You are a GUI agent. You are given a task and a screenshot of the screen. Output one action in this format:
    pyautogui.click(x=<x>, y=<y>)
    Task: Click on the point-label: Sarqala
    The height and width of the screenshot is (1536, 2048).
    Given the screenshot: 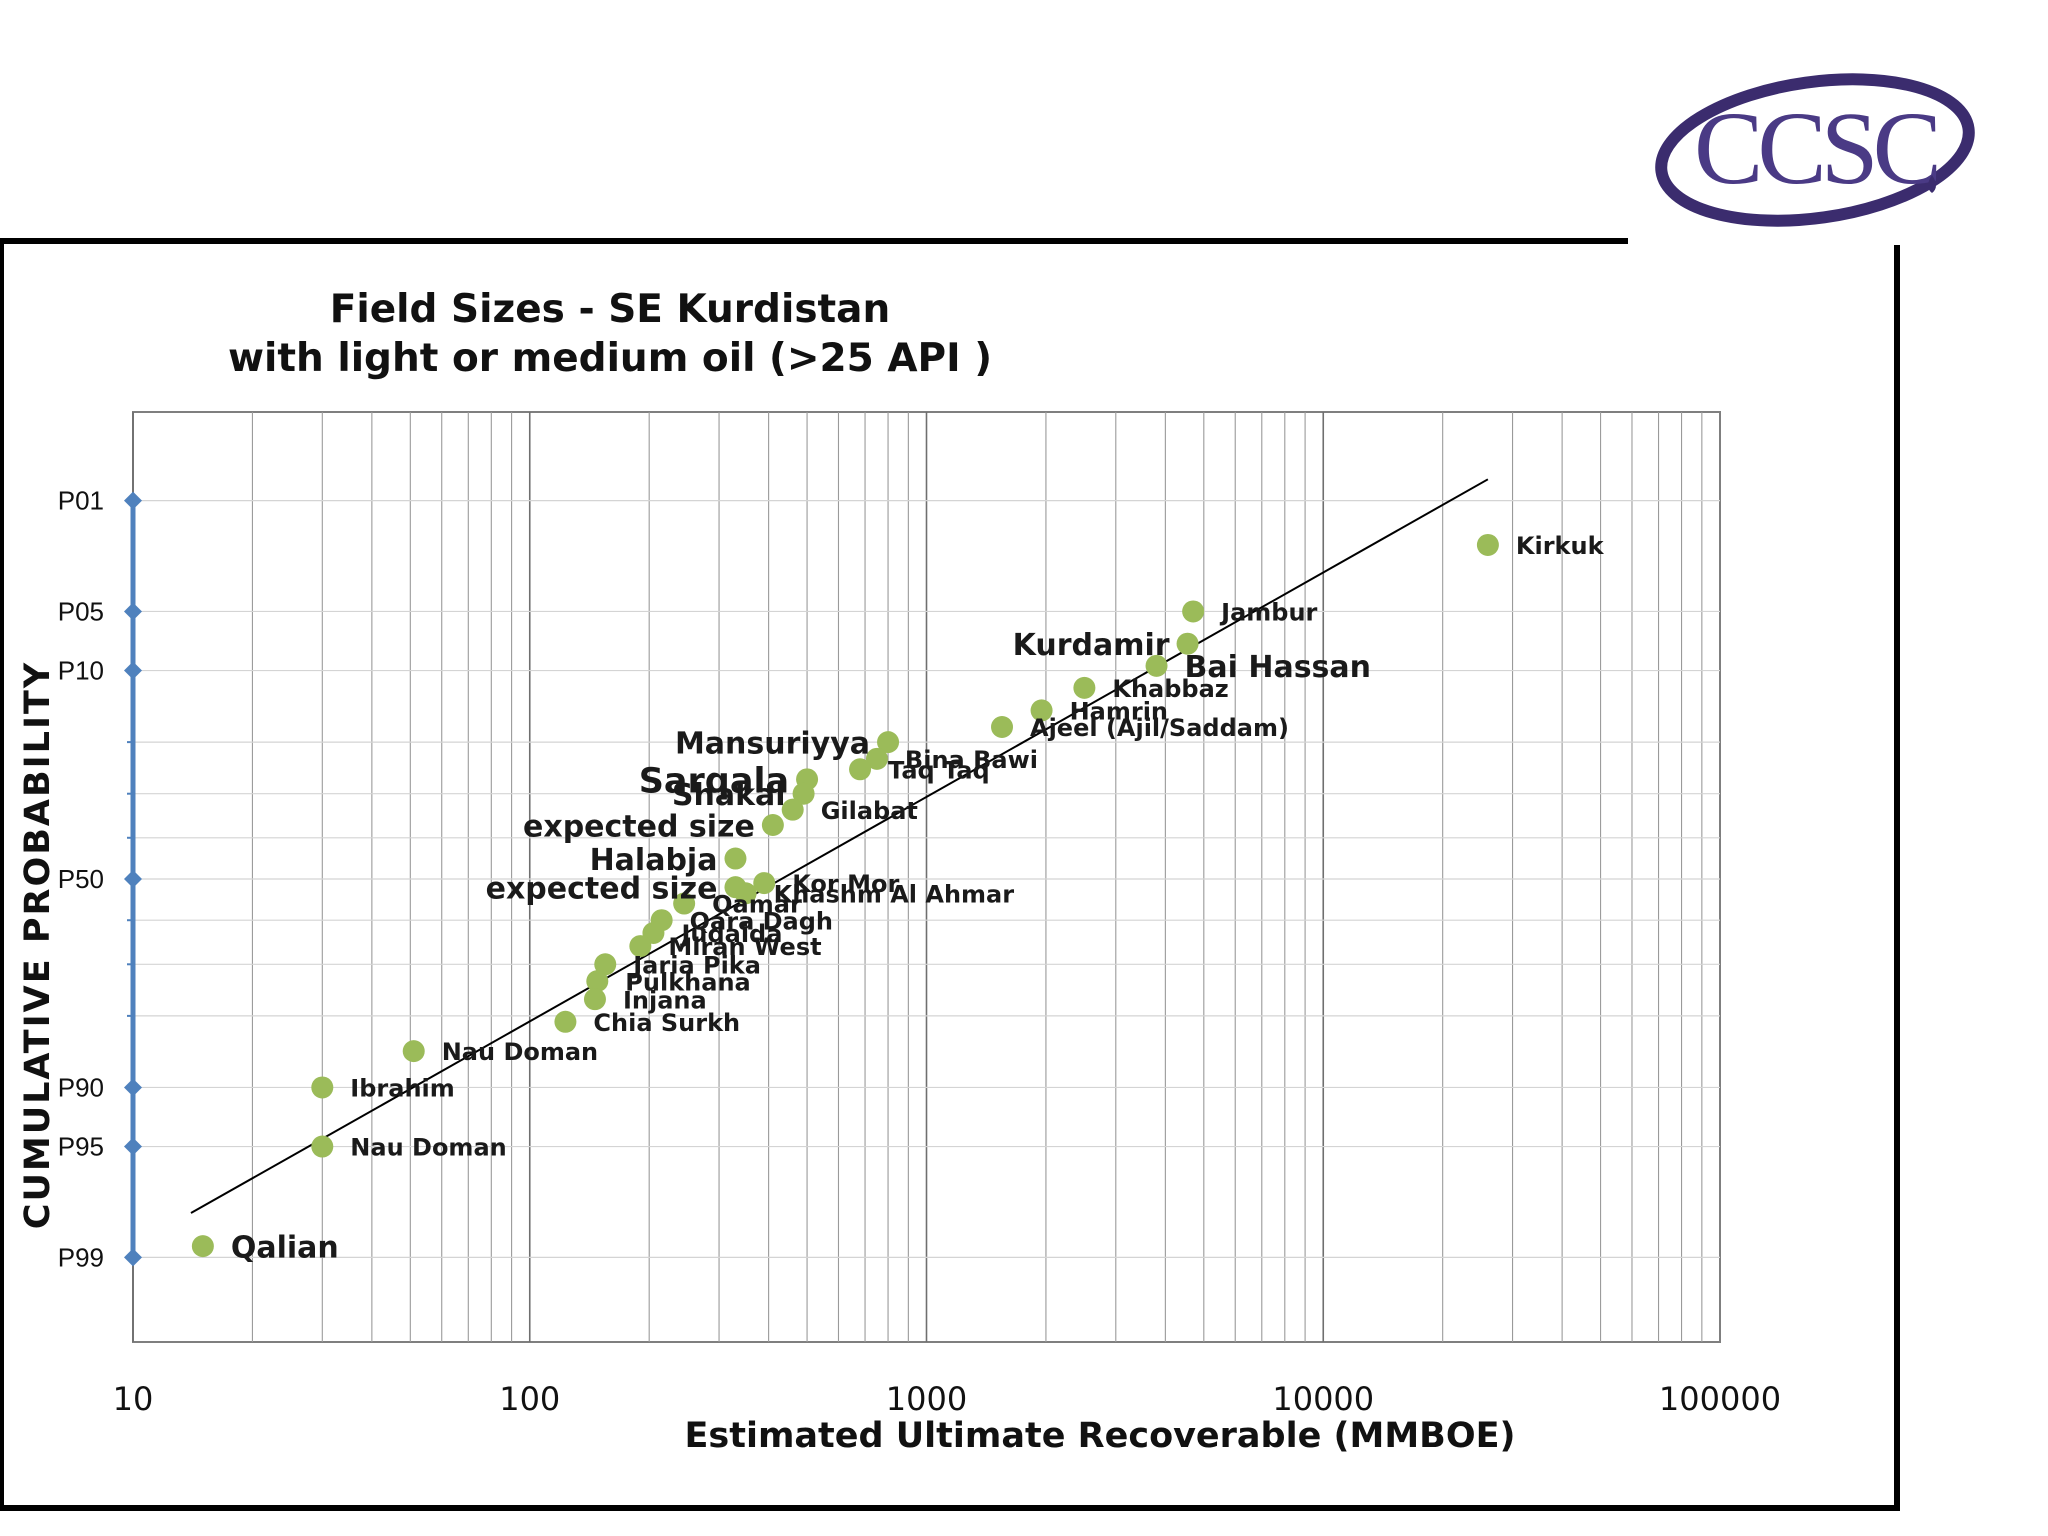 What is the action you would take?
    pyautogui.click(x=714, y=782)
    